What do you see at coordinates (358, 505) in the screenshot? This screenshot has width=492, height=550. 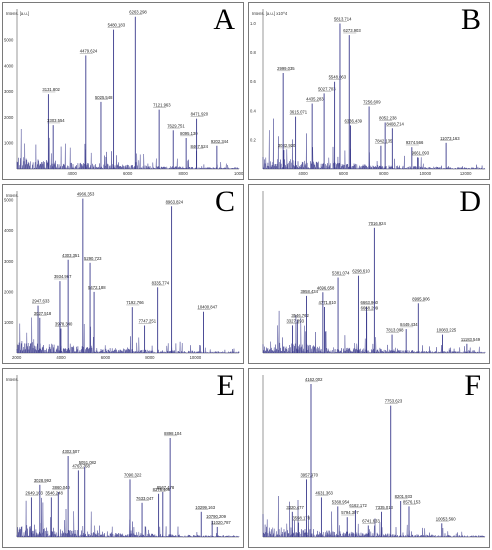 I see `peak-label: 6162.172` at bounding box center [358, 505].